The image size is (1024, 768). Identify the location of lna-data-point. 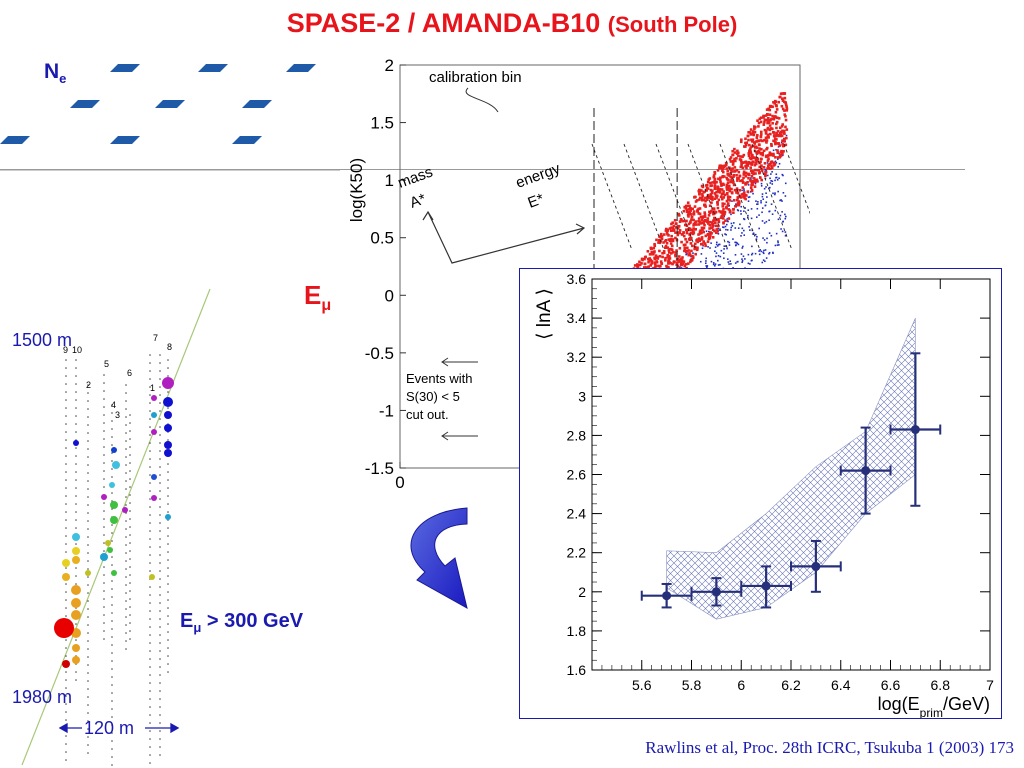
(766, 587).